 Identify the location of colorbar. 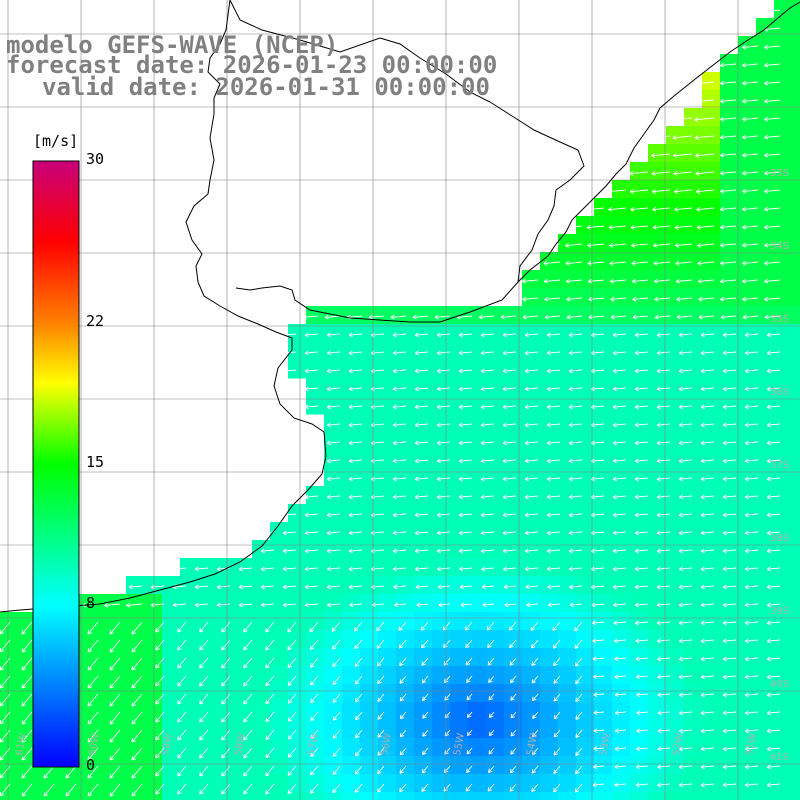
(56, 464).